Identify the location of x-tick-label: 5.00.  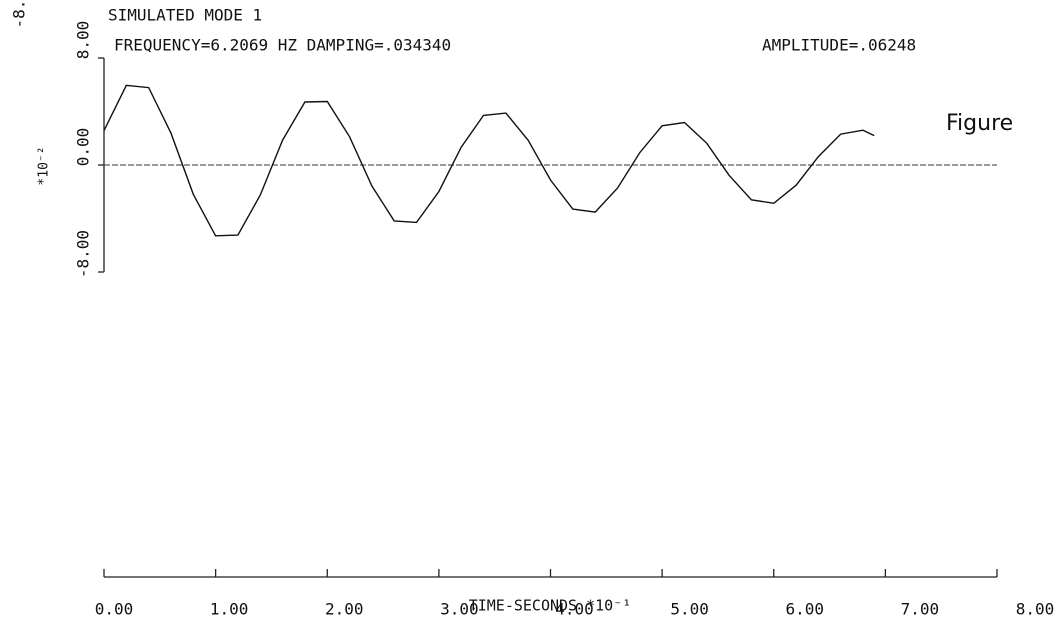
(689, 609).